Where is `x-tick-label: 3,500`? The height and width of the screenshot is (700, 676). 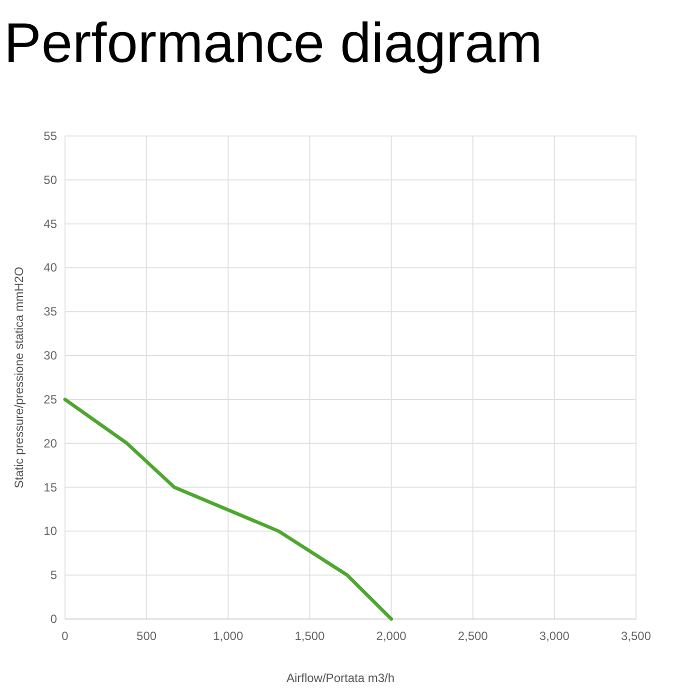 x-tick-label: 3,500 is located at coordinates (636, 636).